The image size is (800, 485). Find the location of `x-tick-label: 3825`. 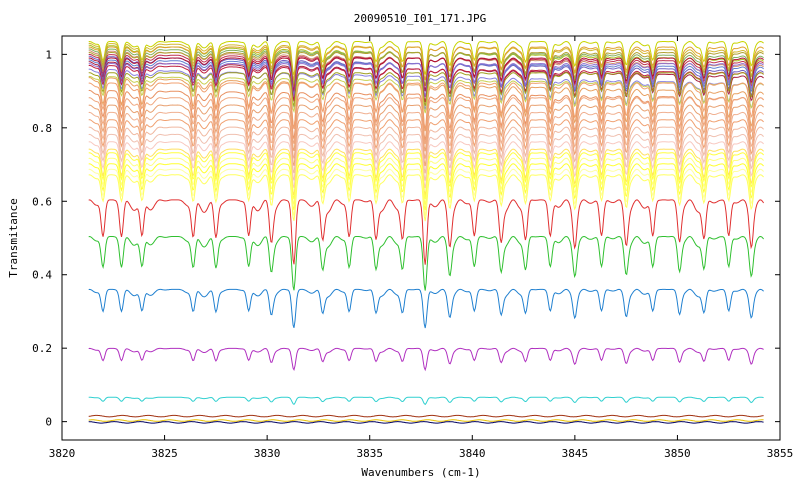

x-tick-label: 3825 is located at coordinates (164, 453).